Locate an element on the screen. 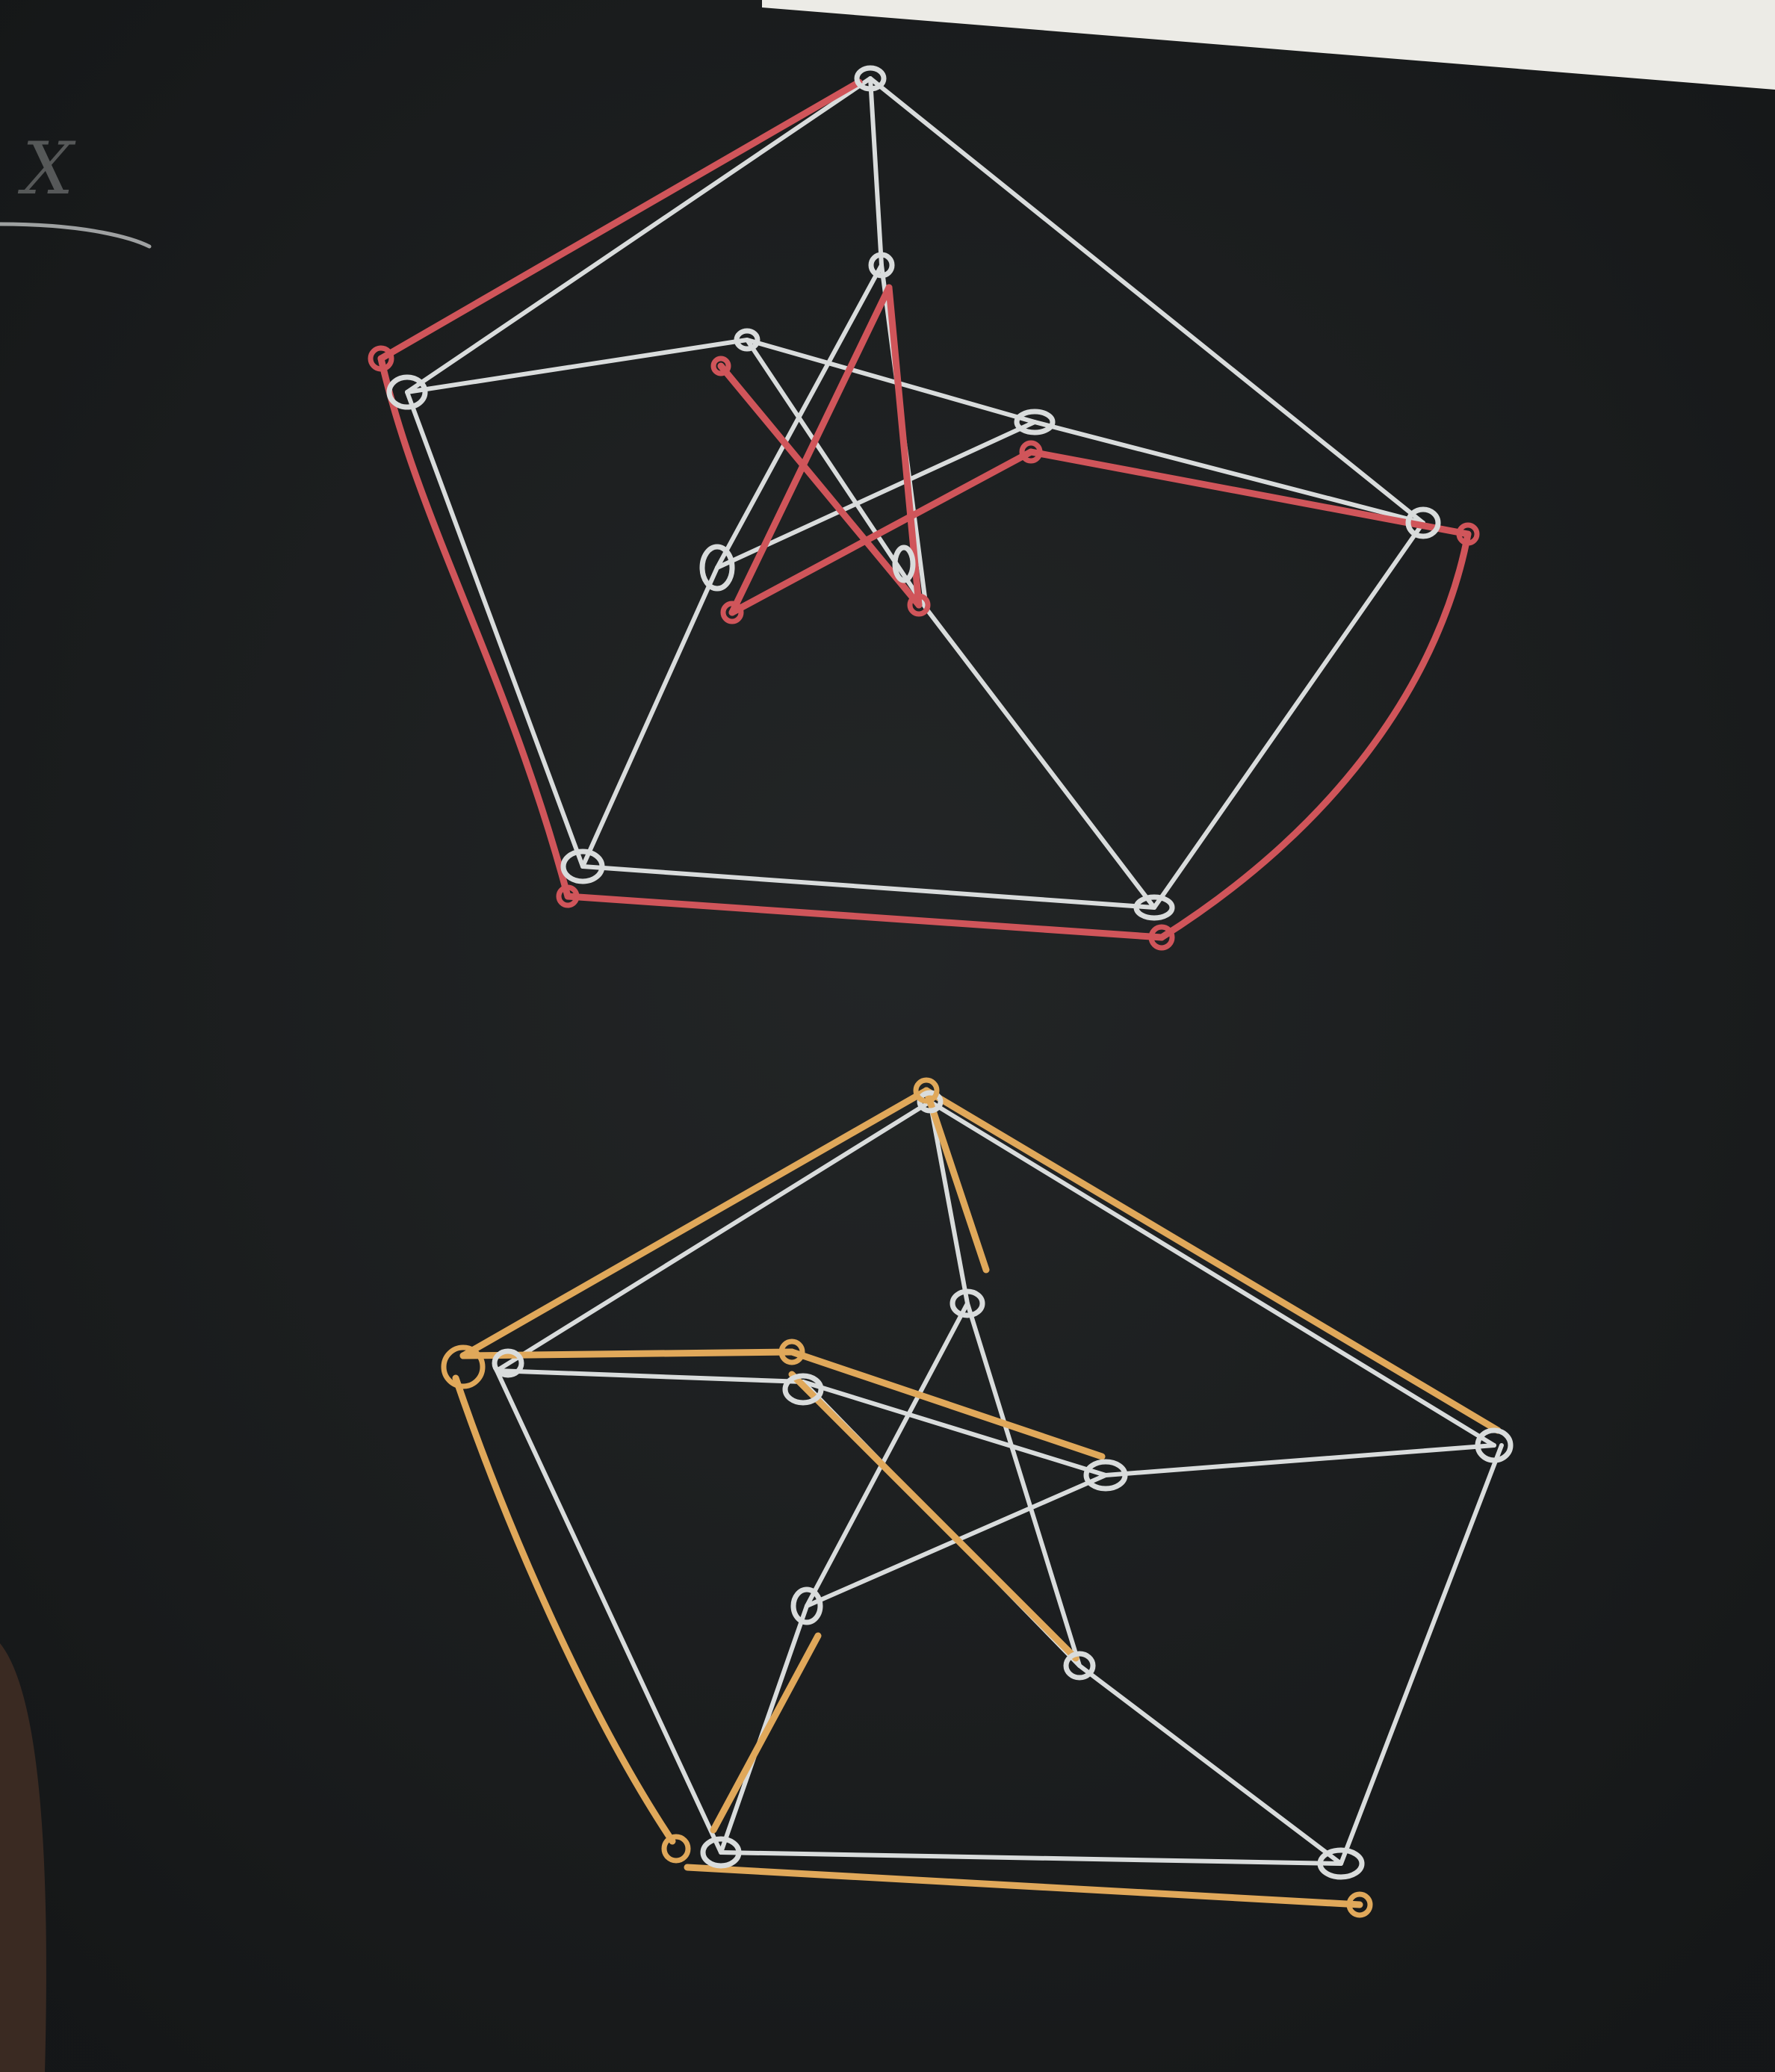  chalk-stroke is located at coordinates (76, 235).